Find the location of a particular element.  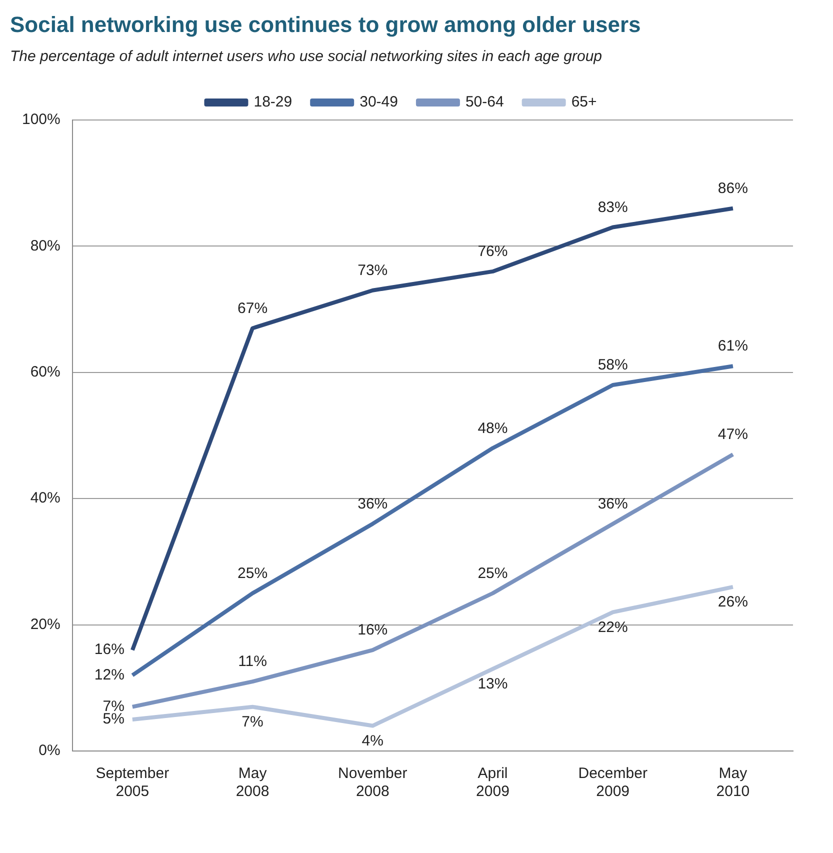

data-label: 67% is located at coordinates (253, 308).